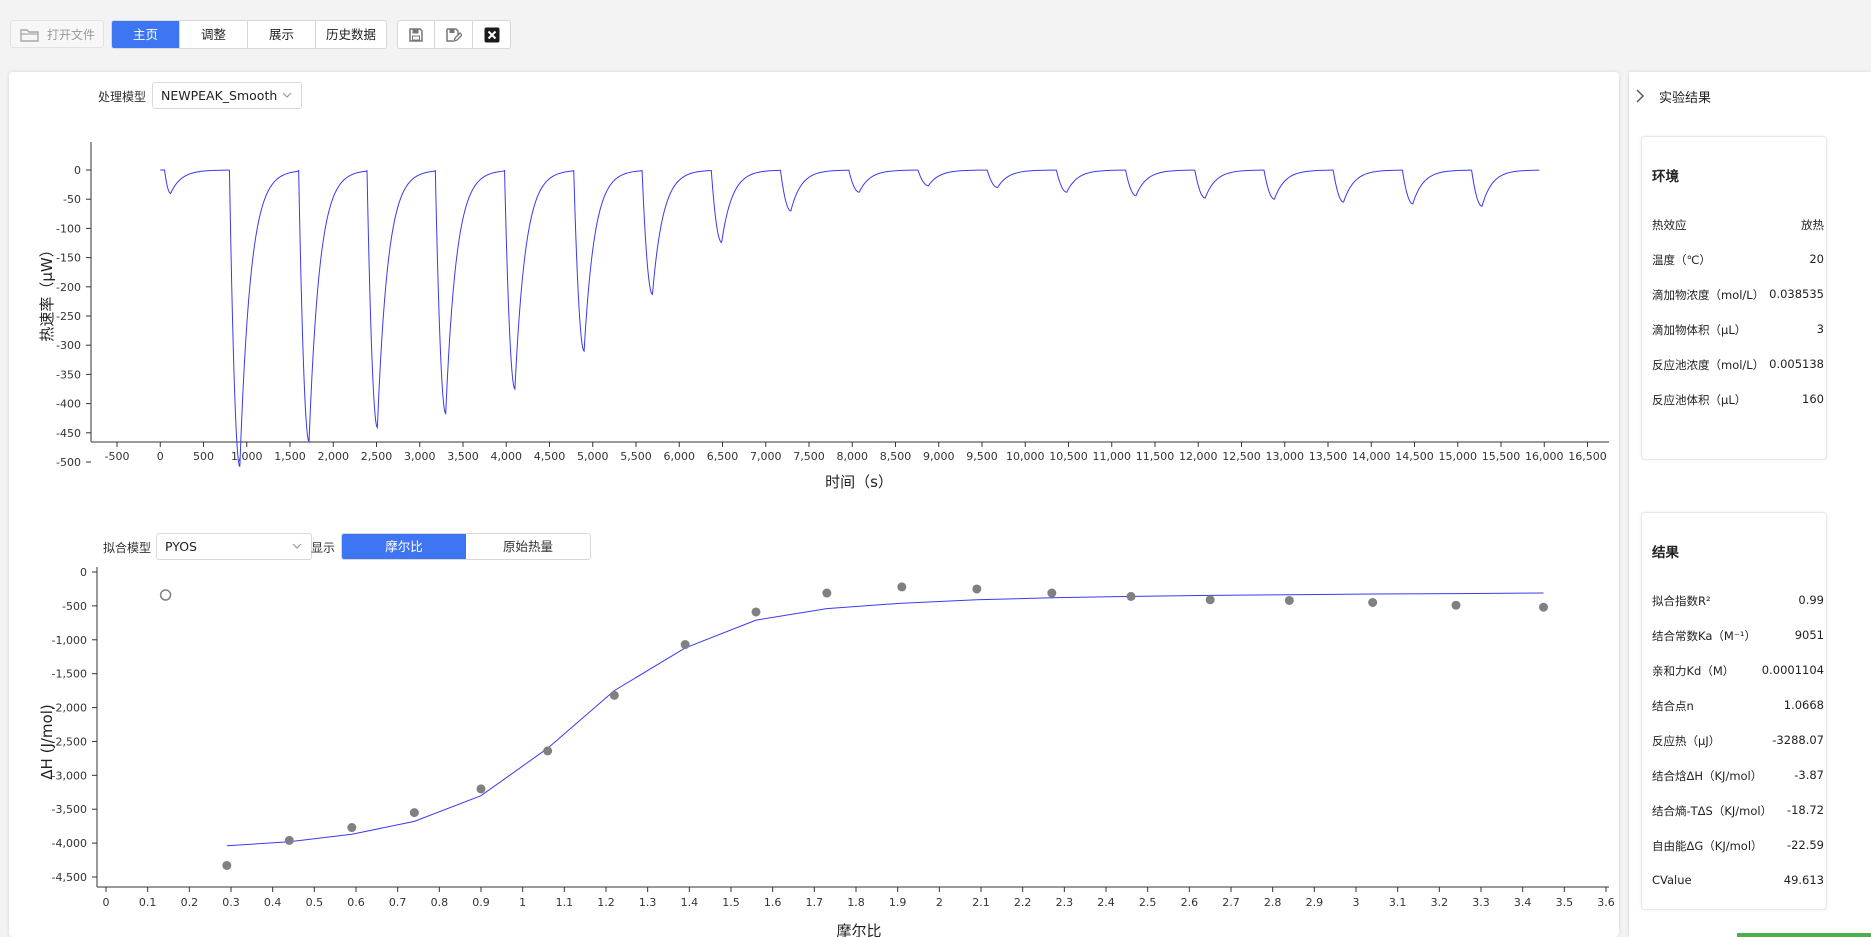  I want to click on x-tick-label: 12,500, so click(1241, 456).